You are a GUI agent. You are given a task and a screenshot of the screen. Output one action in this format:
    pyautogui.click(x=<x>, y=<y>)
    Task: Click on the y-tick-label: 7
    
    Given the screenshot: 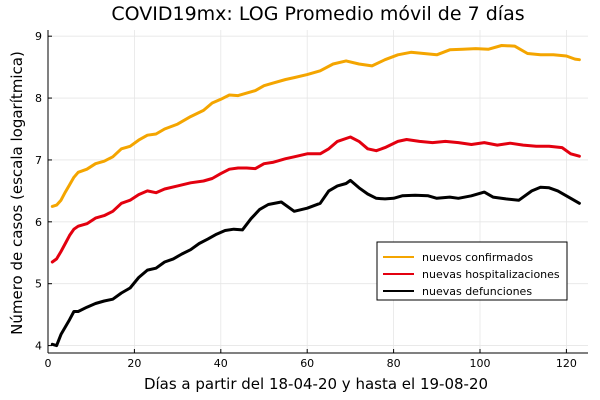 What is the action you would take?
    pyautogui.click(x=38, y=160)
    